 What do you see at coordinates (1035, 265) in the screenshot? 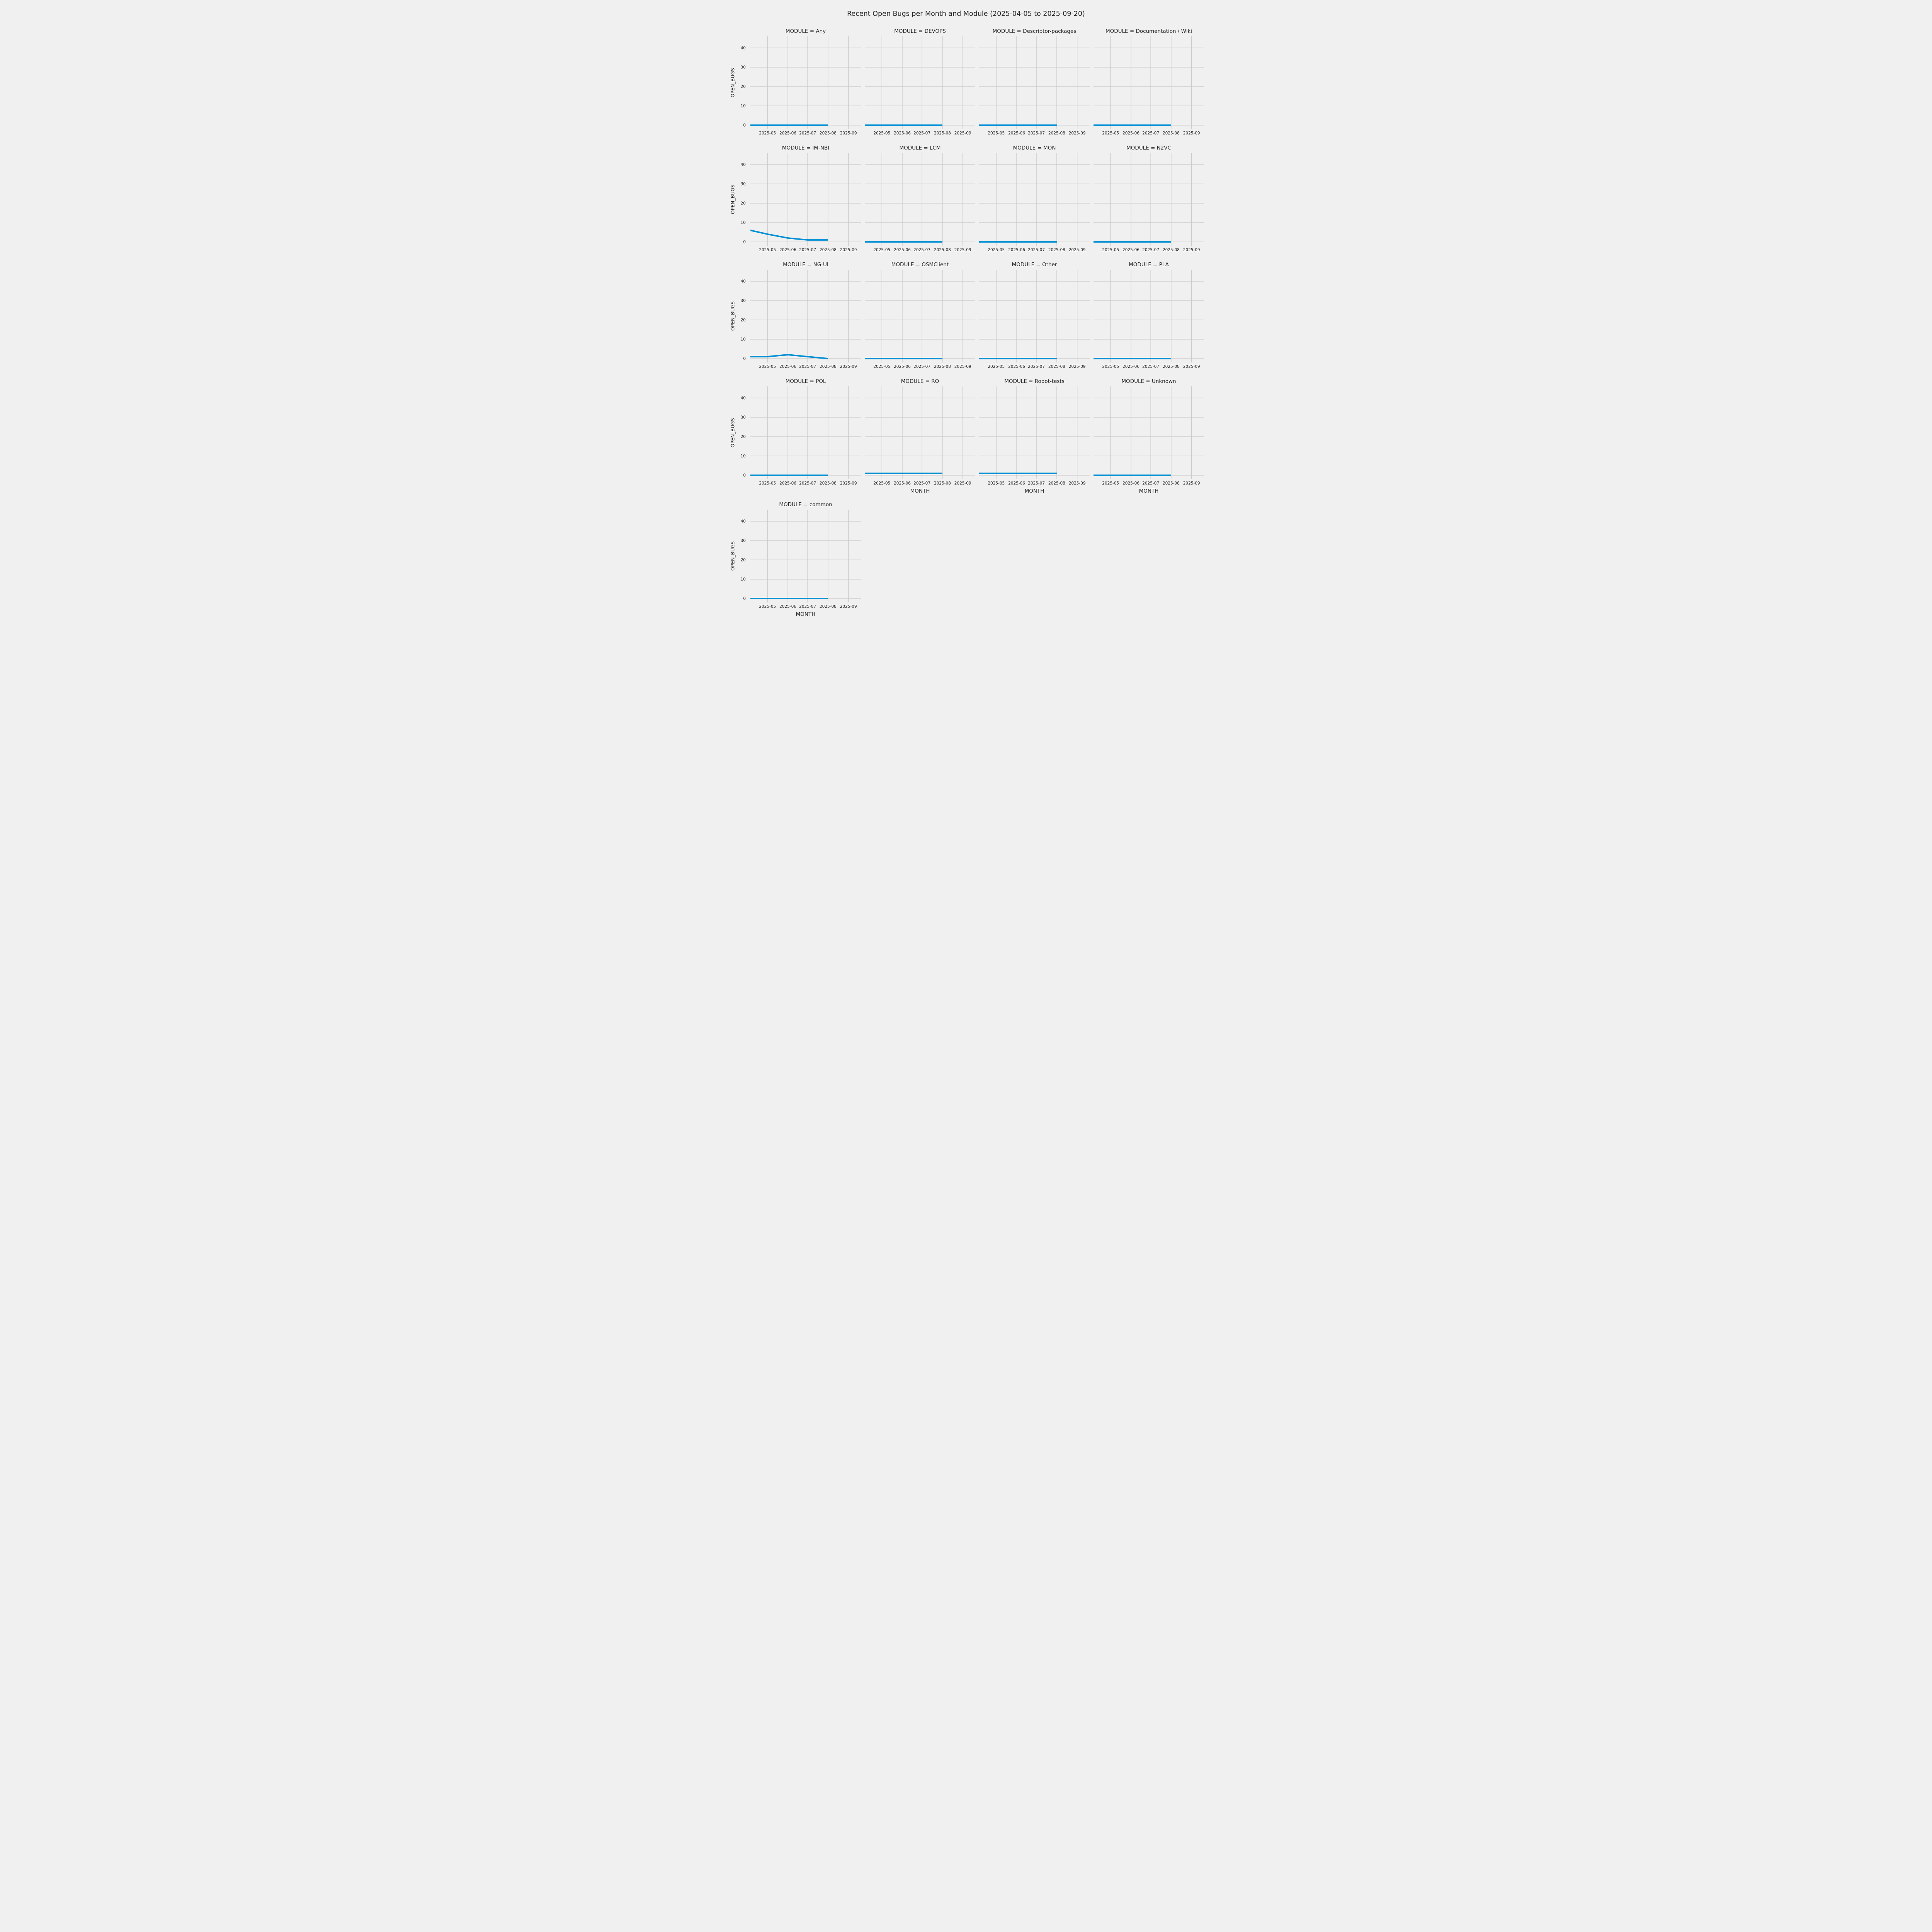
I see `facet-title: MODULE = Other` at bounding box center [1035, 265].